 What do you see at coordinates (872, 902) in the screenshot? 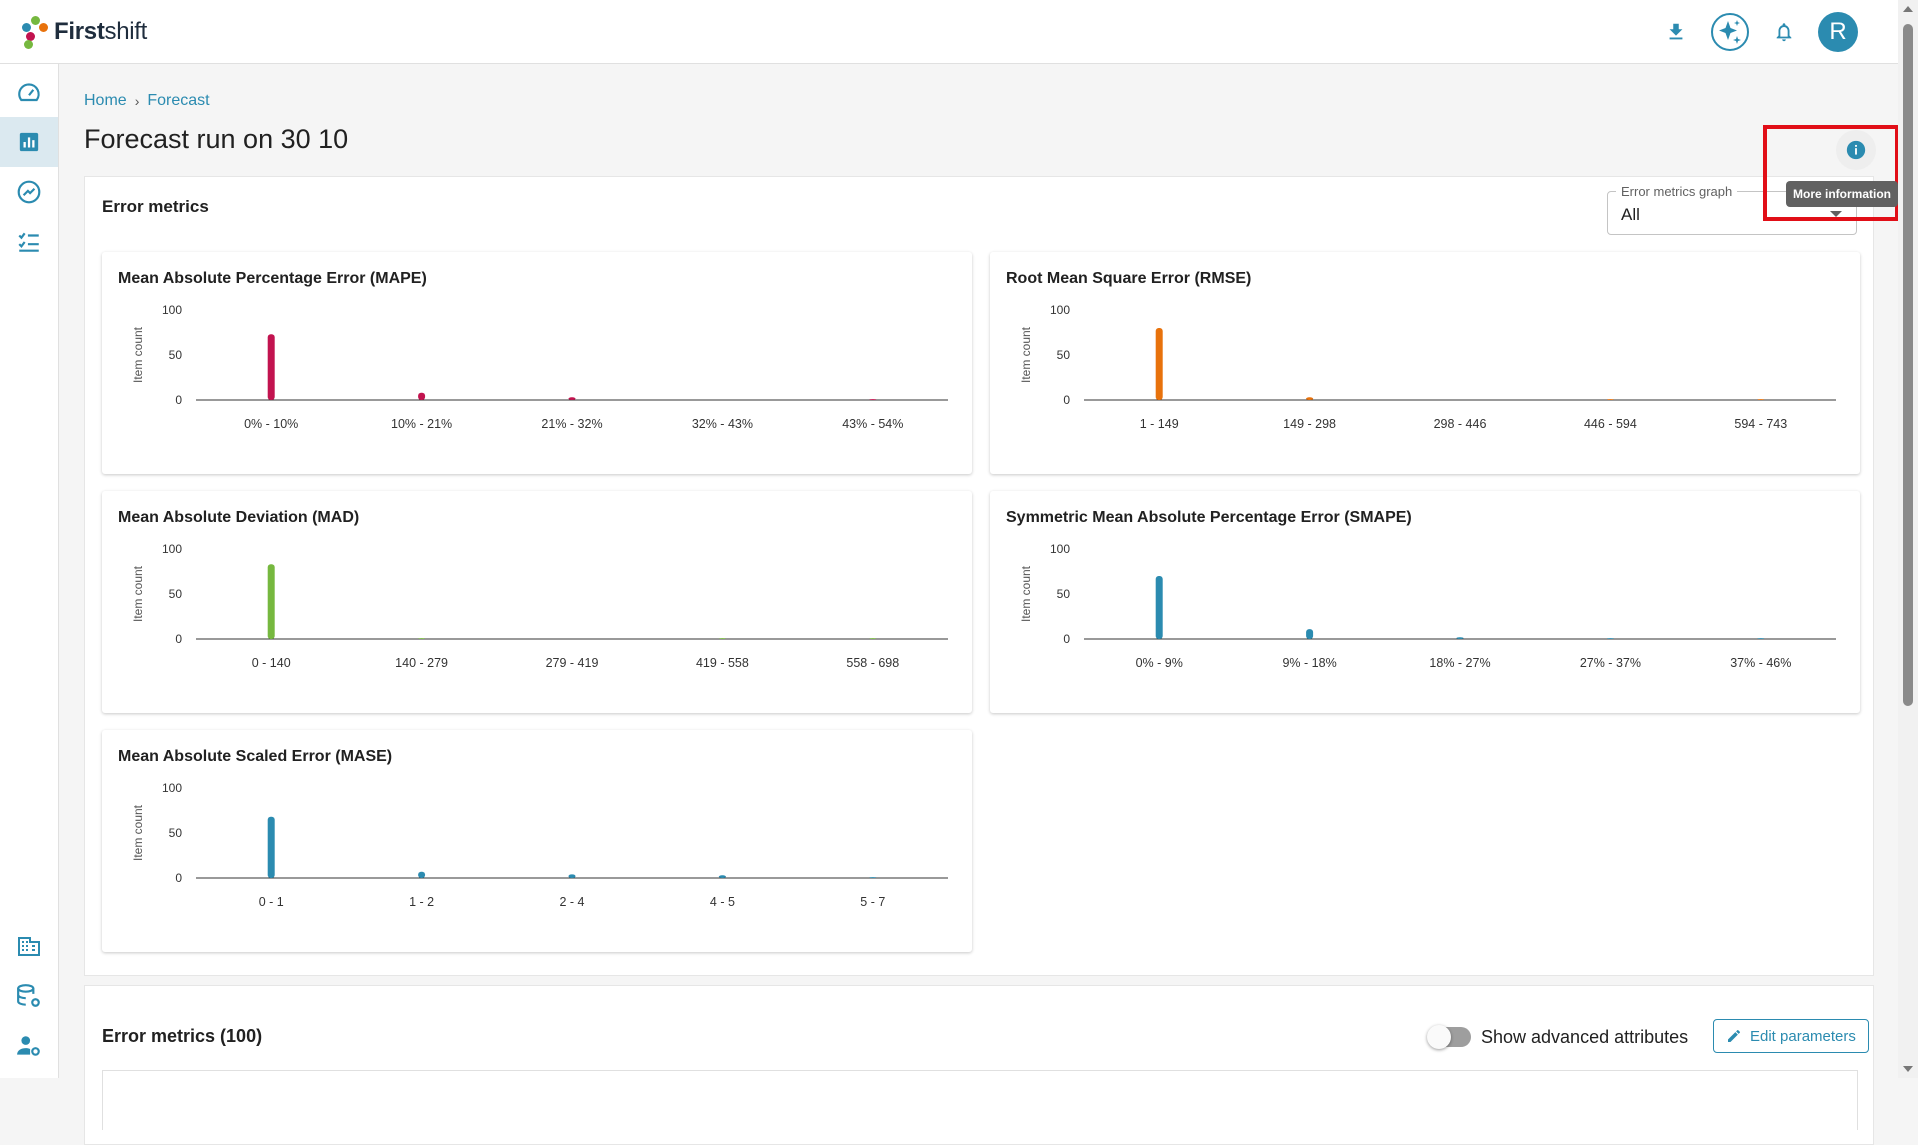
I see `x-tick-label: 5 - 7` at bounding box center [872, 902].